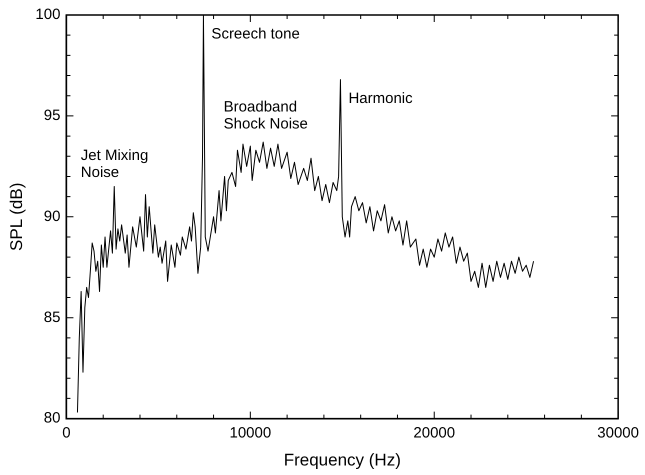 This screenshot has height=475, width=645. I want to click on x-axis-title: Frequency (Hz), so click(342, 460).